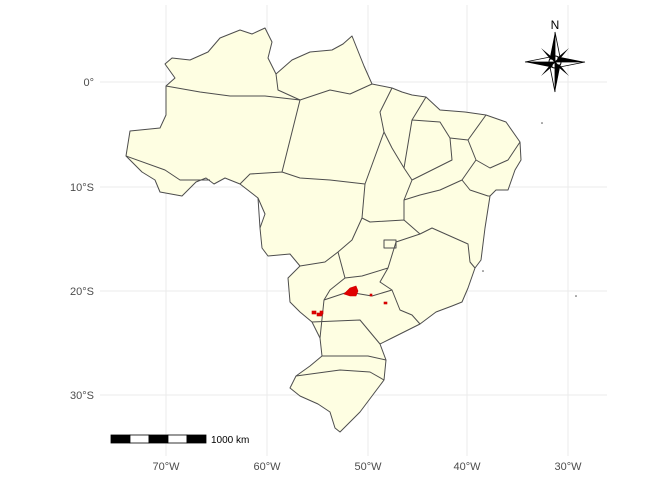 The image size is (672, 480). What do you see at coordinates (82, 239) in the screenshot?
I see `y-axis-ticks: 0° 10°S 20°S 30°S` at bounding box center [82, 239].